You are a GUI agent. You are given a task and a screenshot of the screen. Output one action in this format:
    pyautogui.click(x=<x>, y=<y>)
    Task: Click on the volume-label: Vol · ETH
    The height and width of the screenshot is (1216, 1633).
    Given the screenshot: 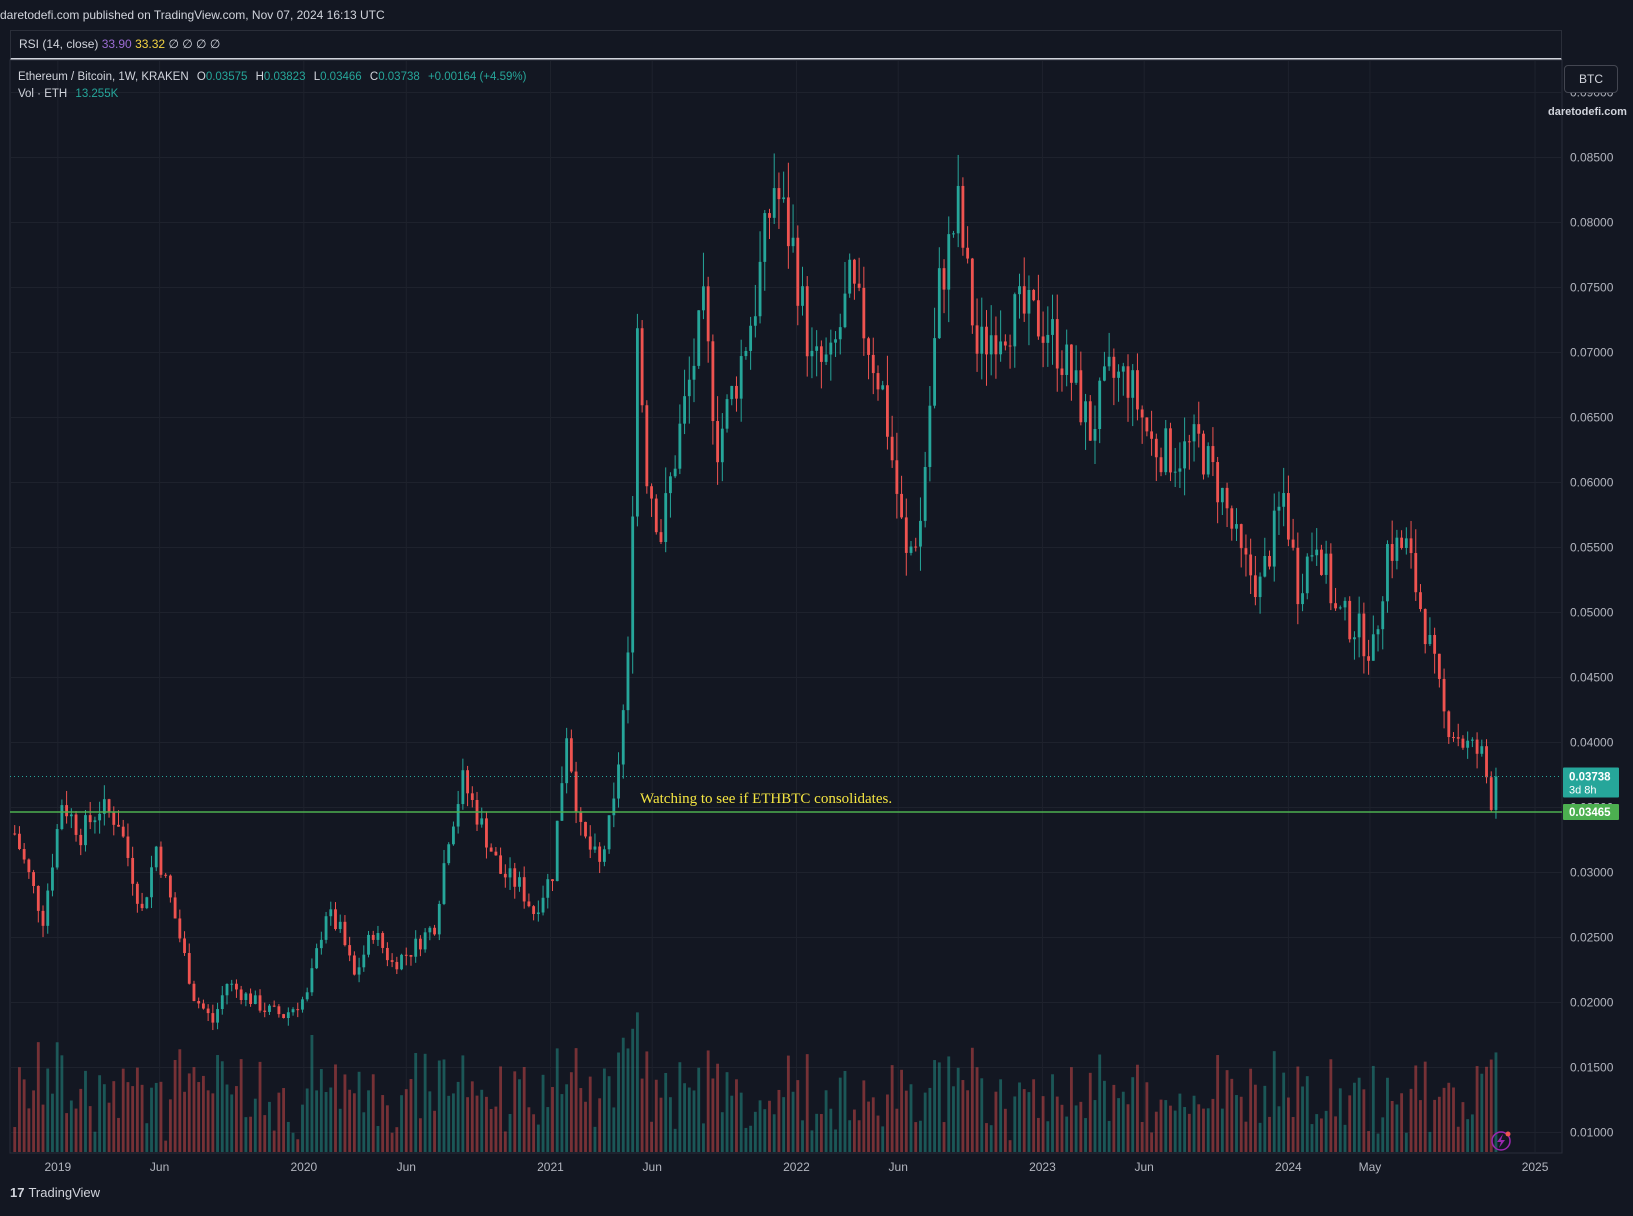 What is the action you would take?
    pyautogui.click(x=43, y=94)
    